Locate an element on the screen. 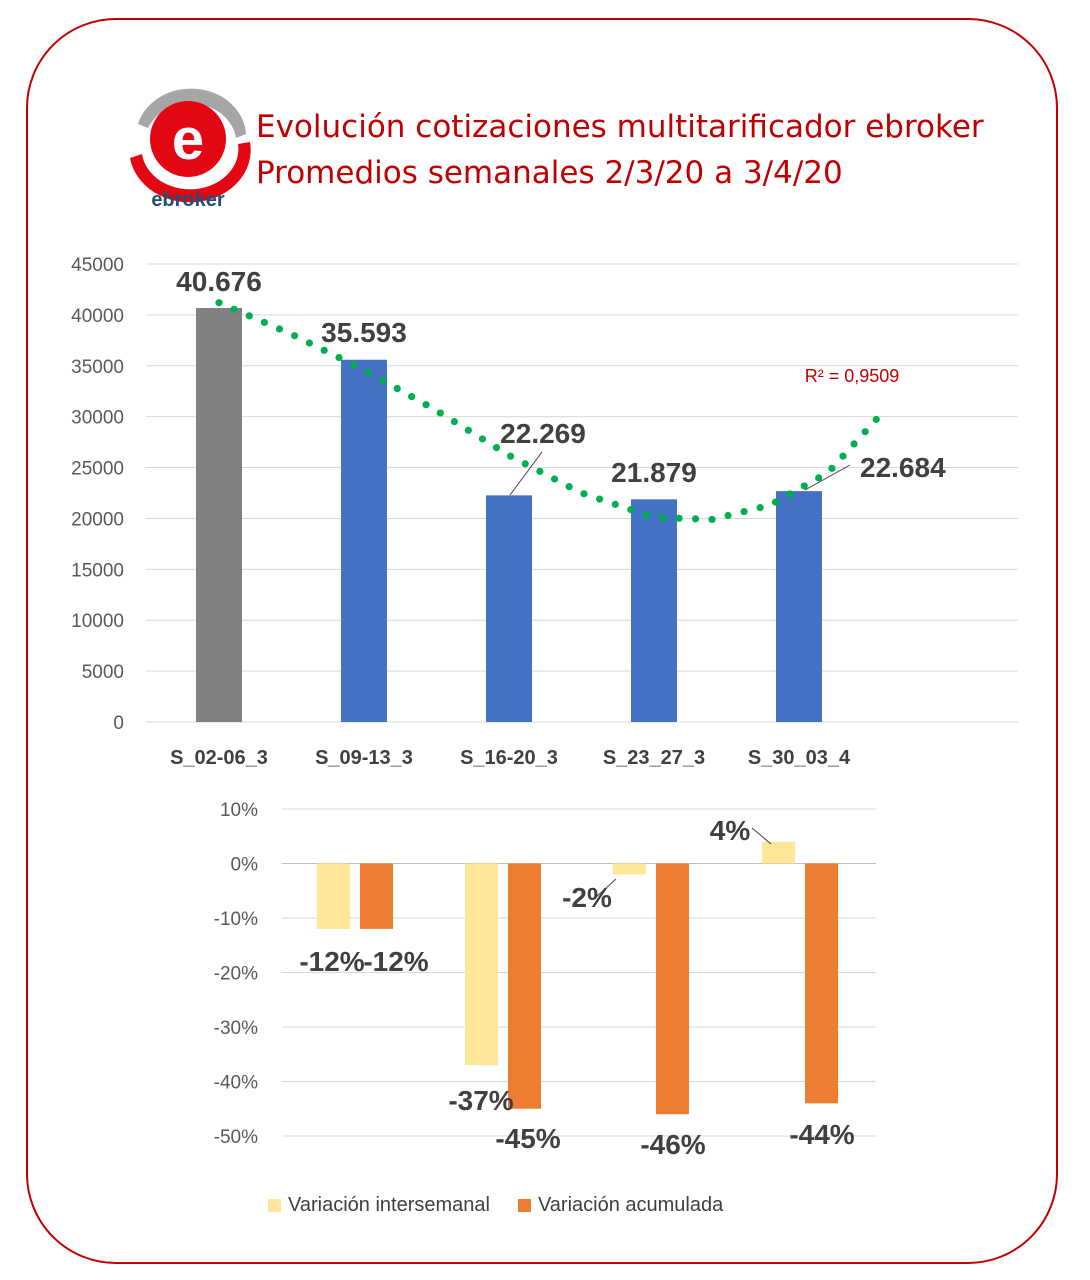 The image size is (1090, 1280). logo-red-circle is located at coordinates (188, 139).